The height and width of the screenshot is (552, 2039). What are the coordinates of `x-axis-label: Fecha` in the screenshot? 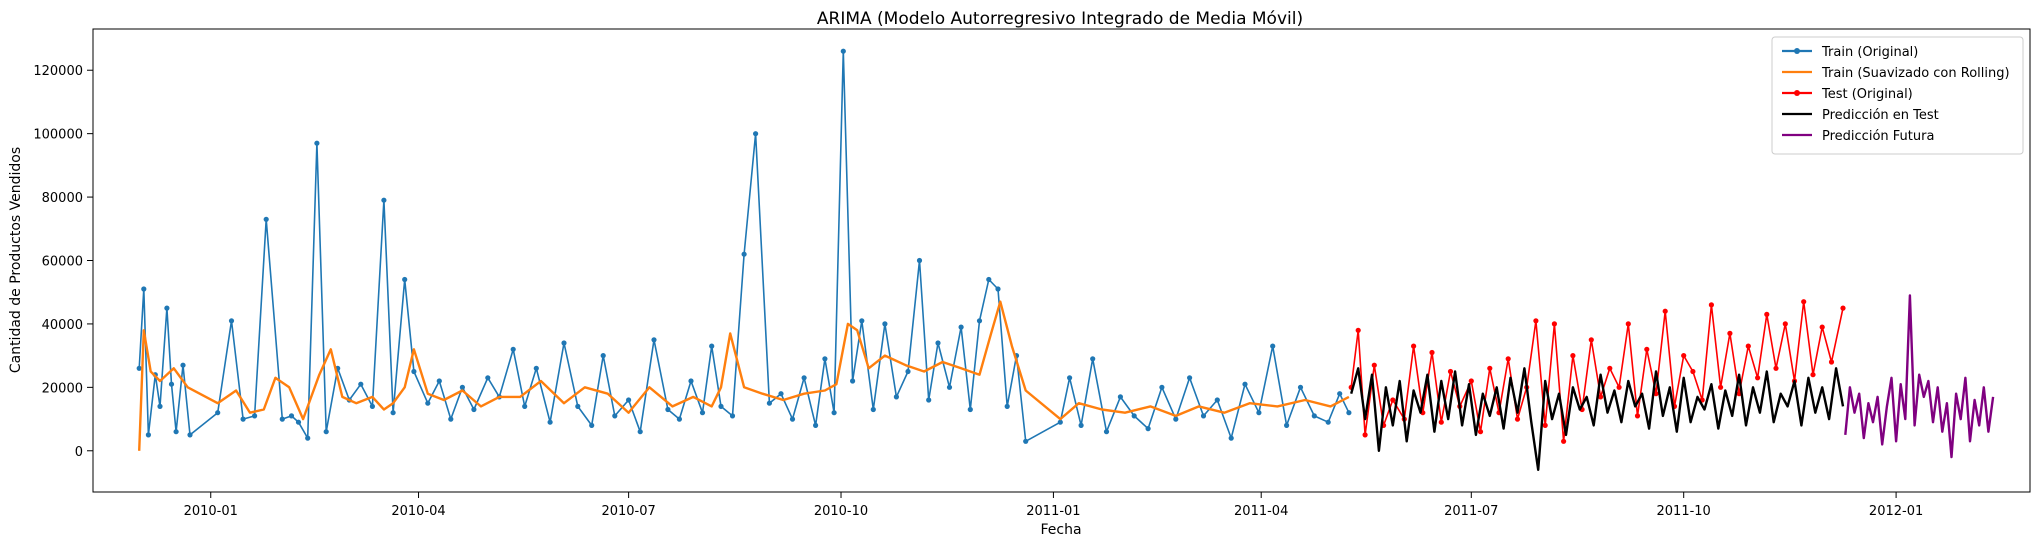 It's located at (1060, 530).